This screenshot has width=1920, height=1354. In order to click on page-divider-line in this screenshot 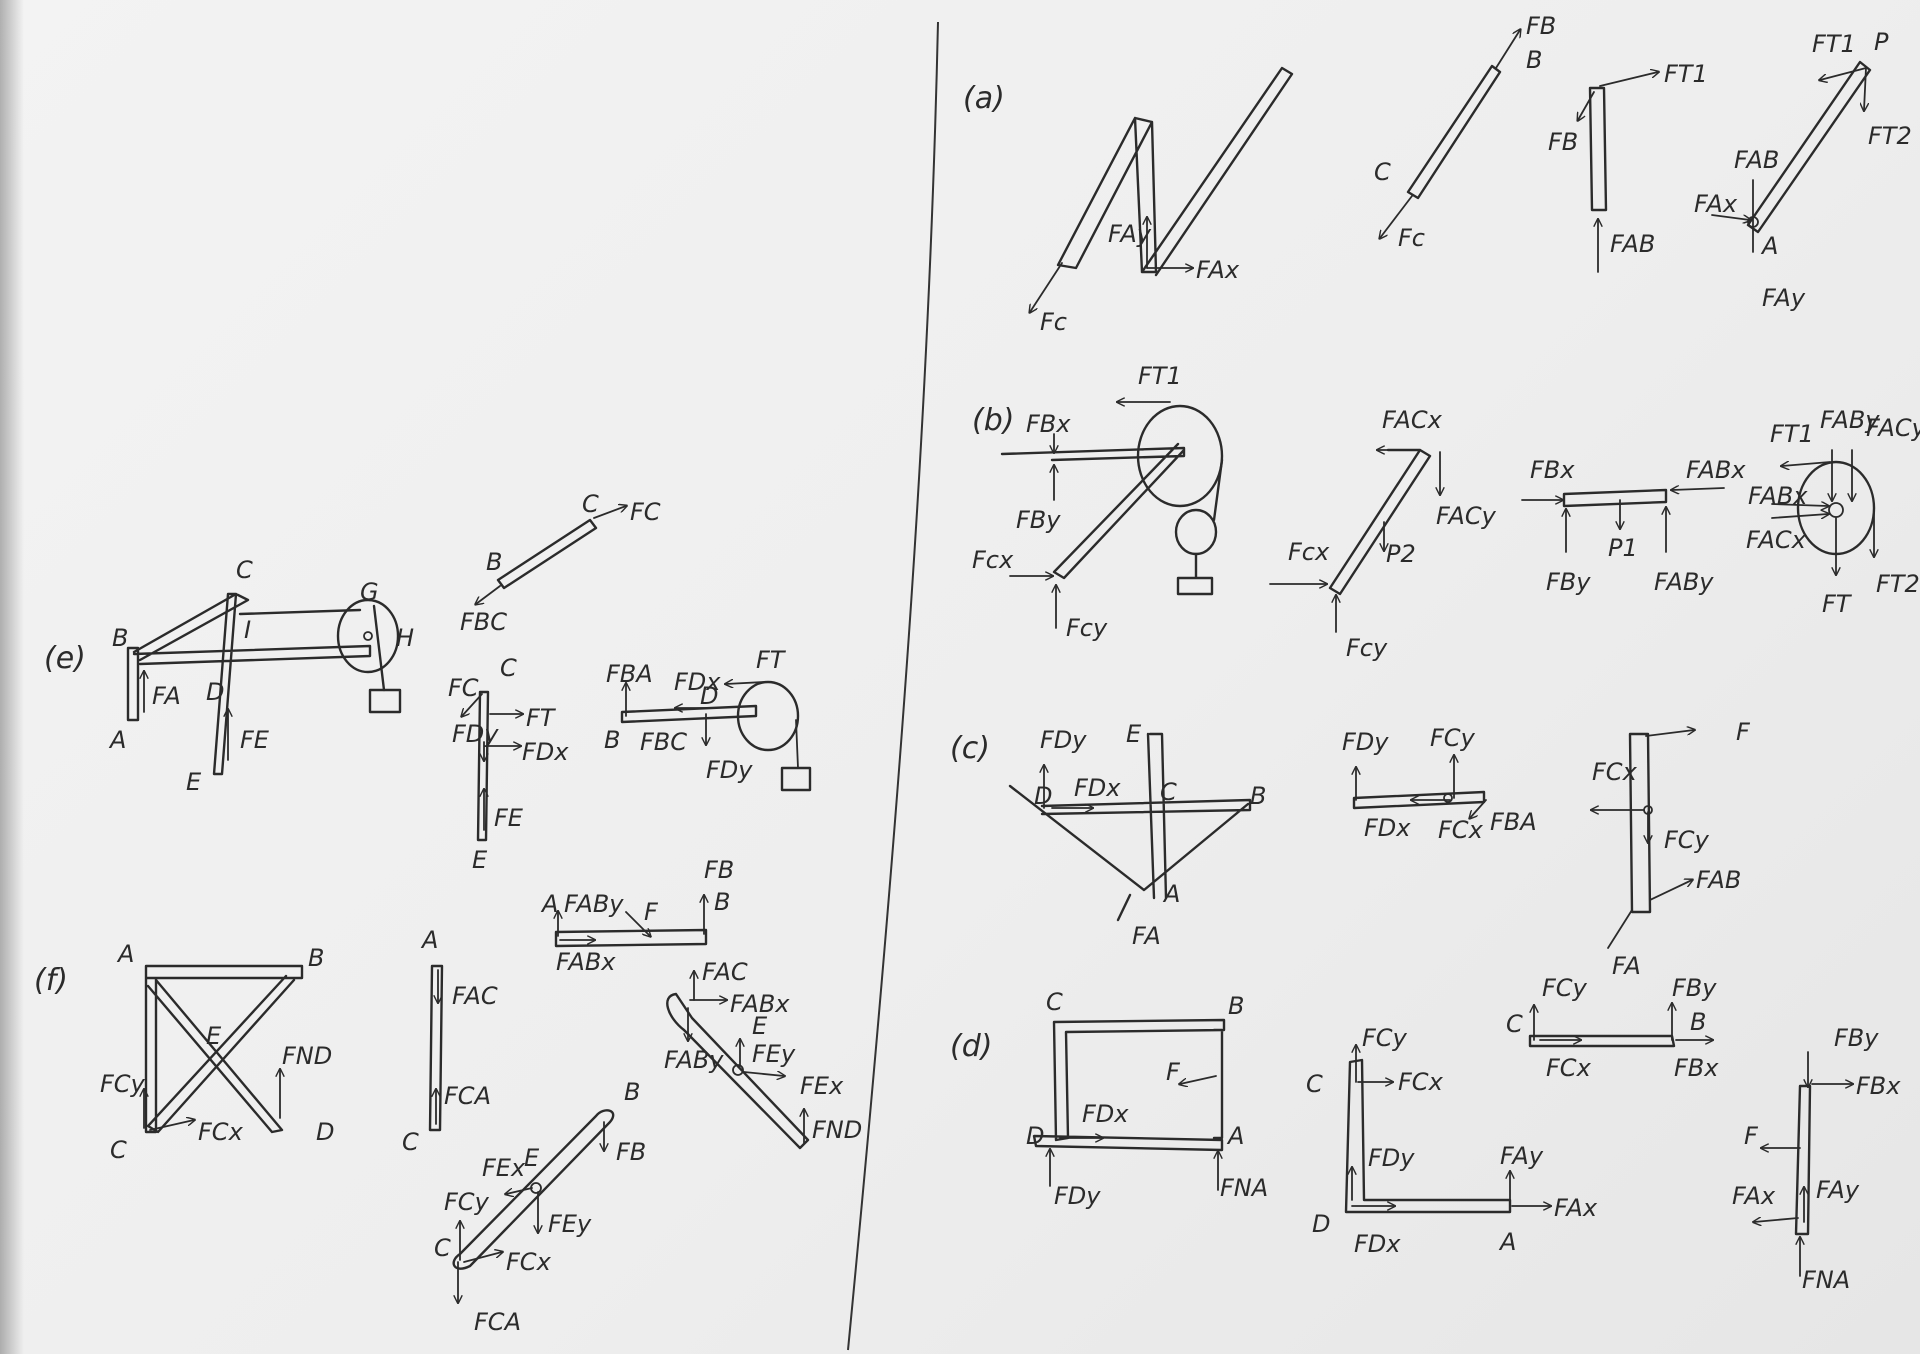, I will do `click(893, 686)`.